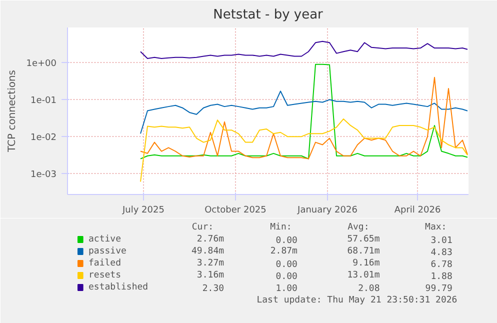  I want to click on text: 6.78, so click(441, 265).